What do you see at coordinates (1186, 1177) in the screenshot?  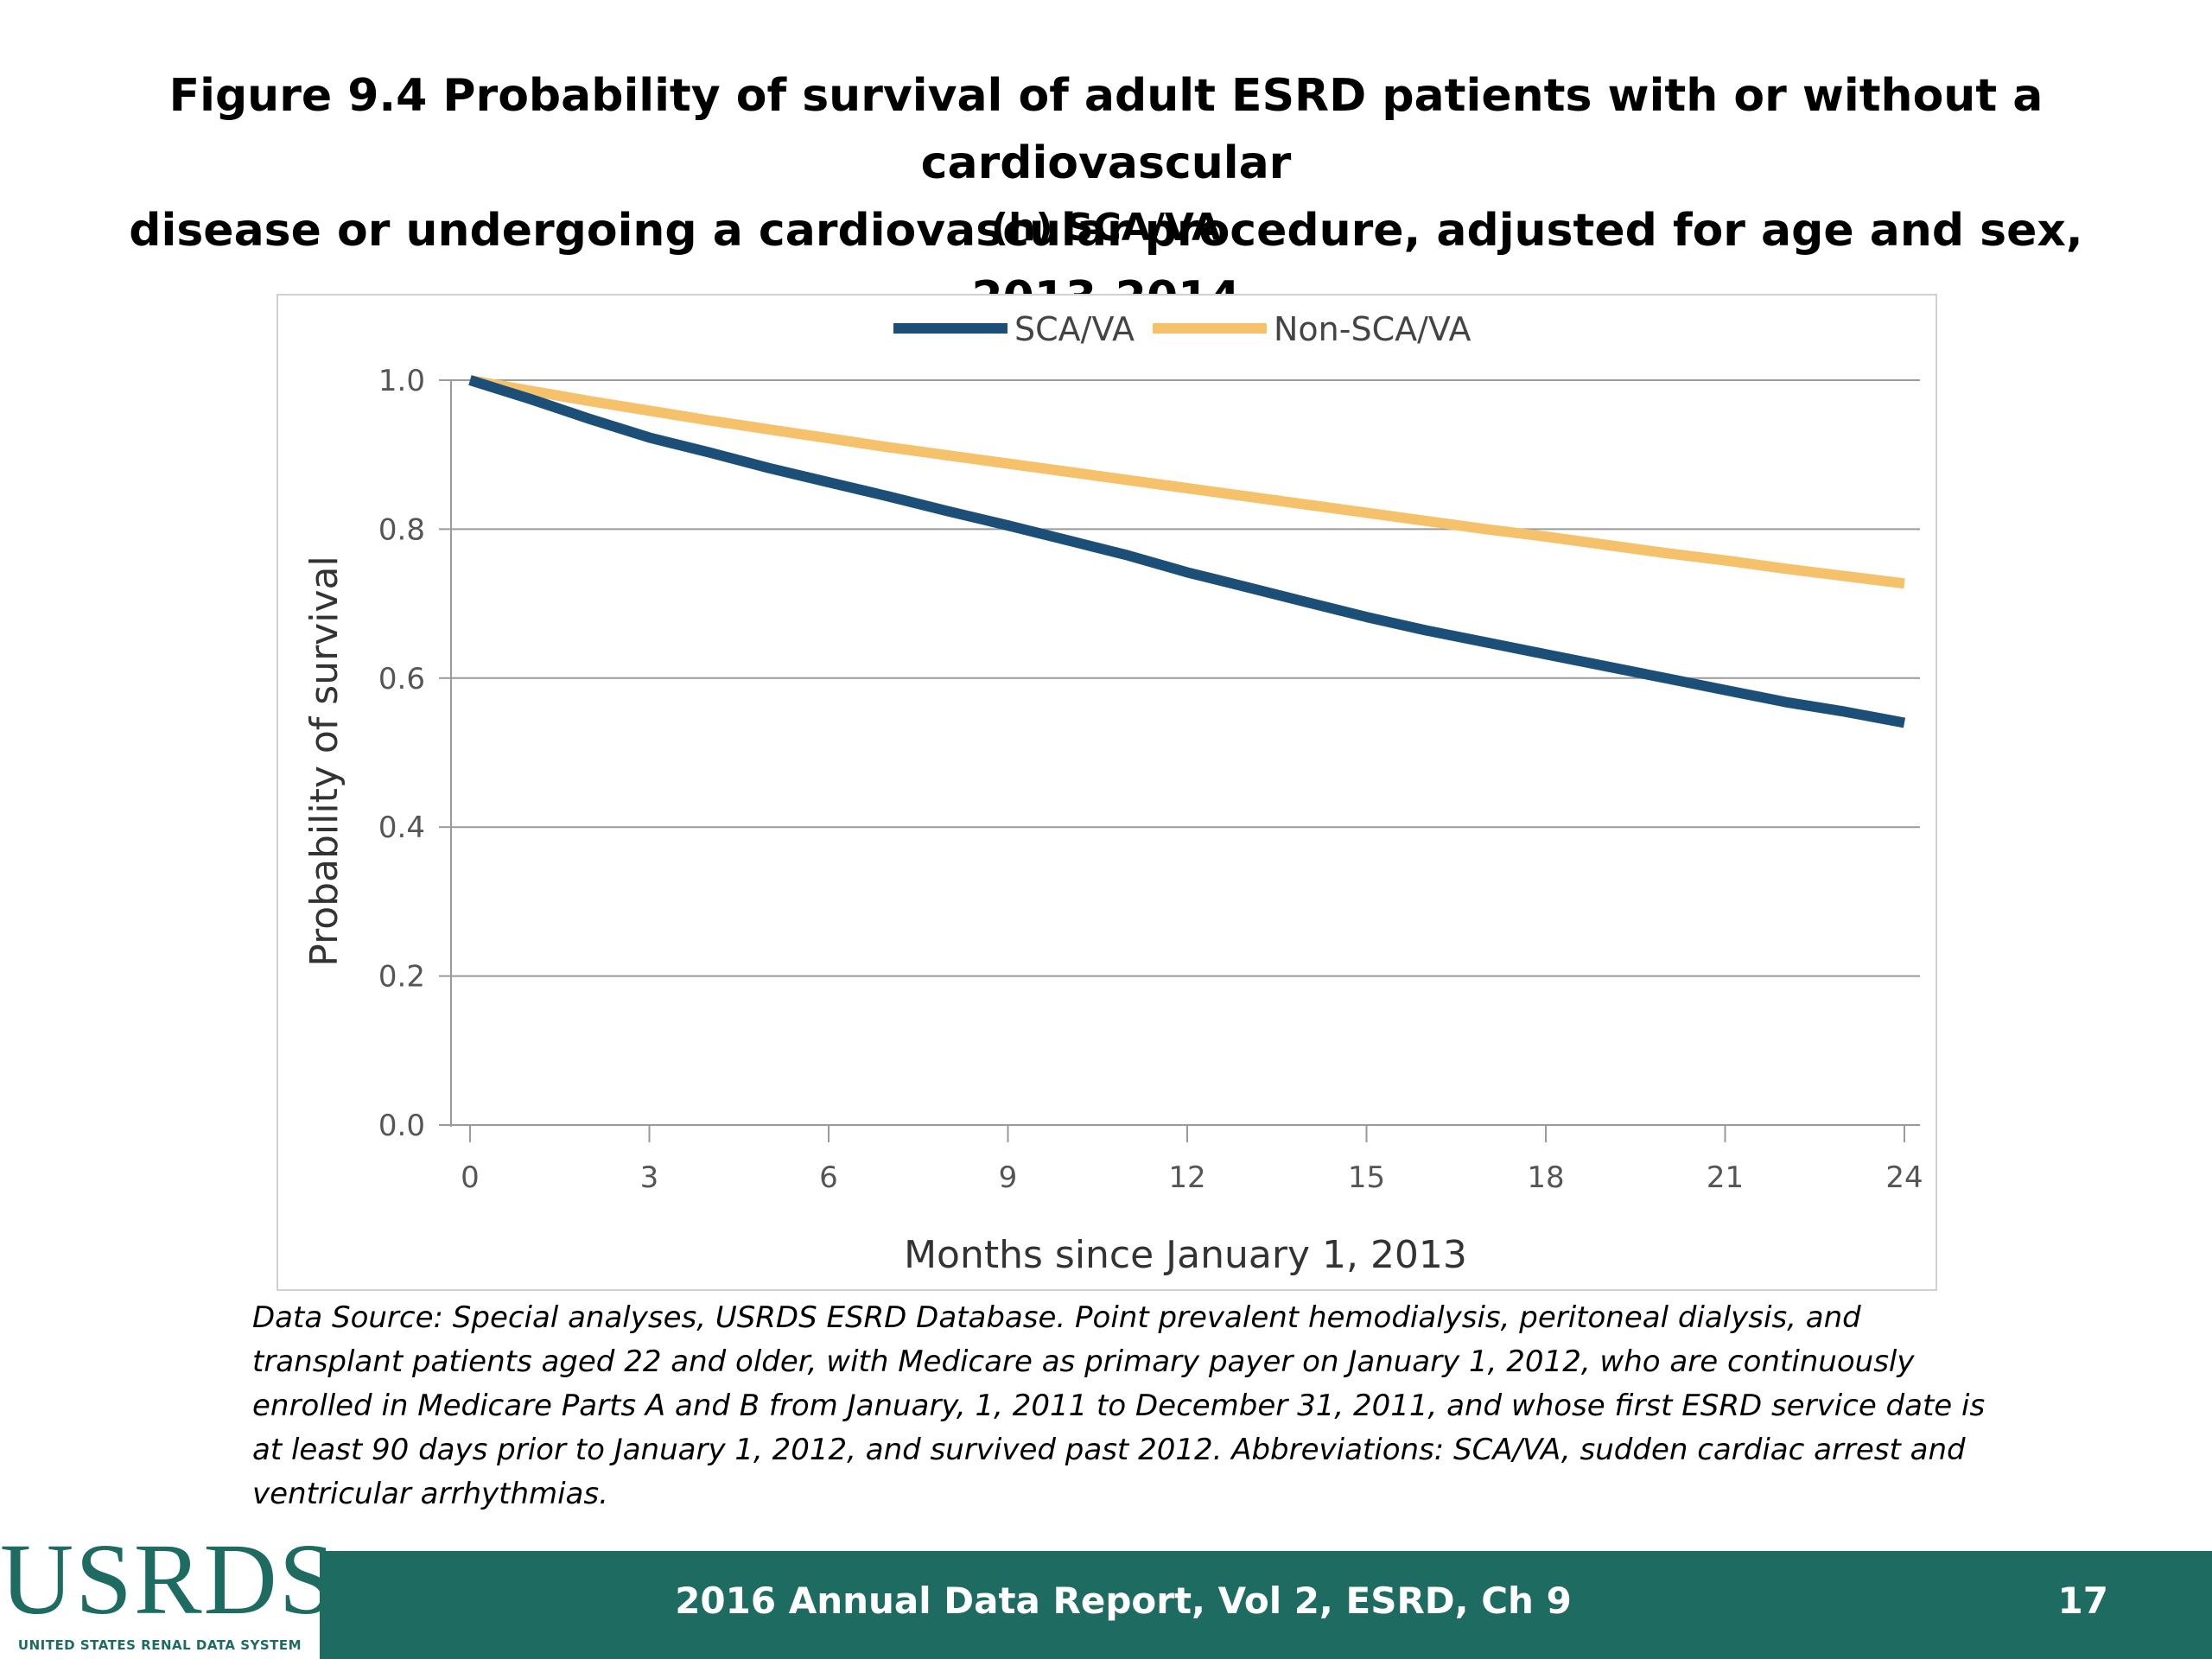 I see `x-tick-label: 12` at bounding box center [1186, 1177].